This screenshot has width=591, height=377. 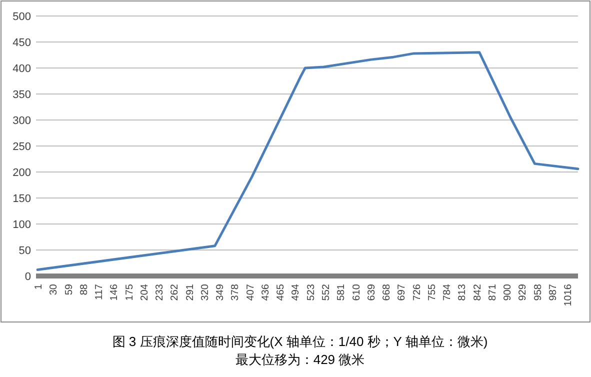 I want to click on x-tick-label: 668, so click(x=387, y=292).